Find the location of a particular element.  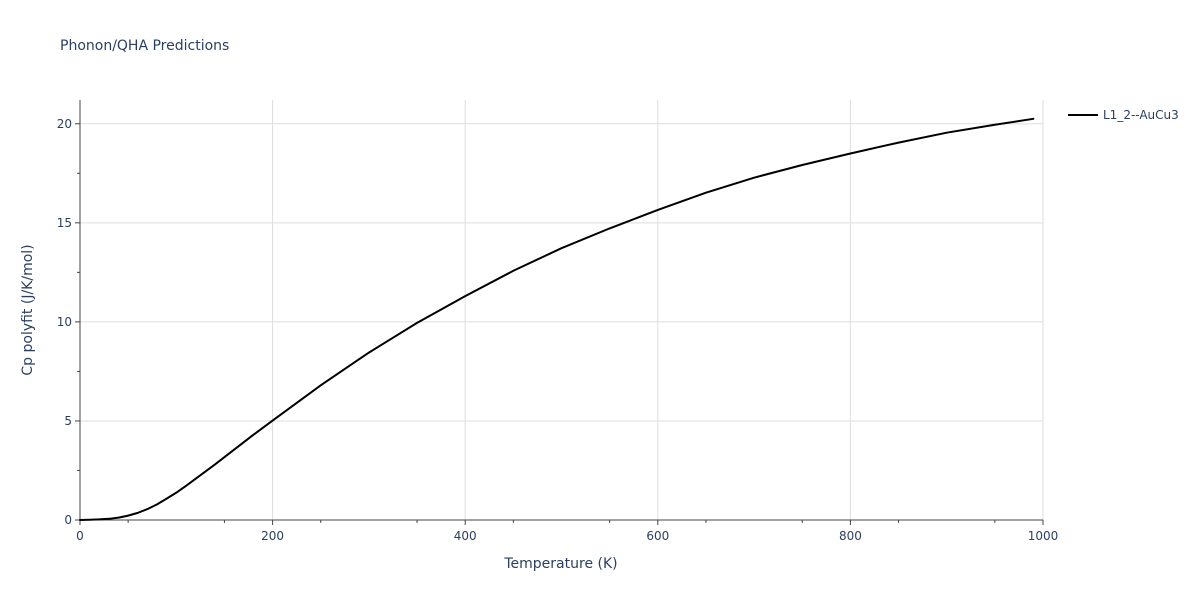

legend-item: L1_2--AuCu3 is located at coordinates (1123, 115).